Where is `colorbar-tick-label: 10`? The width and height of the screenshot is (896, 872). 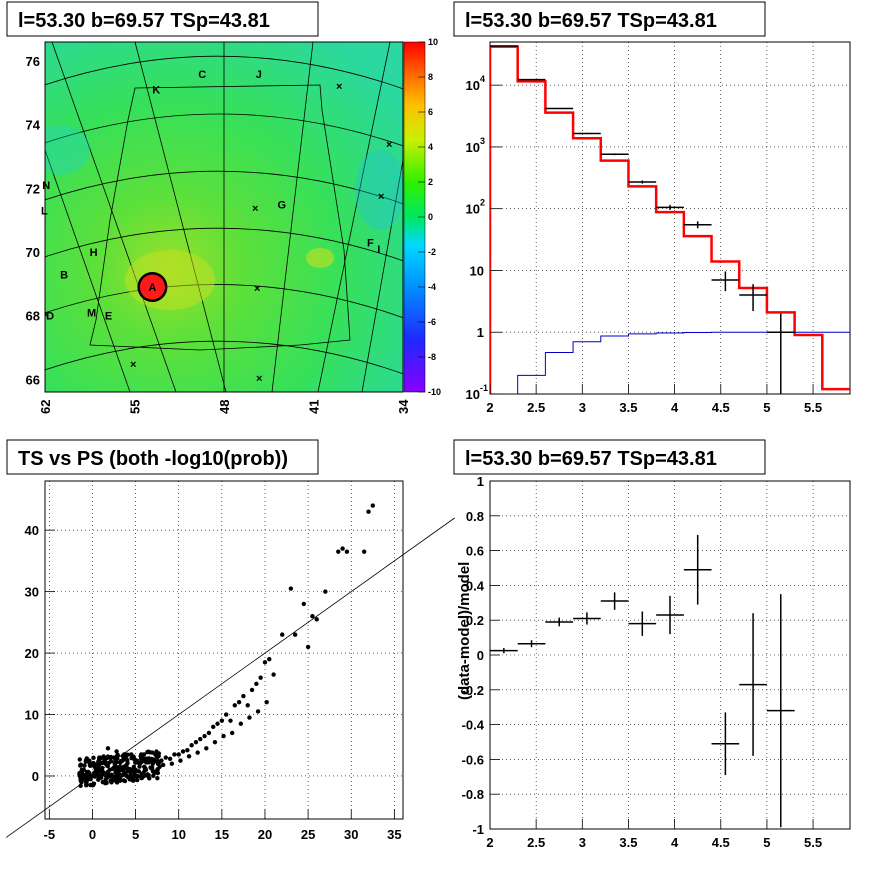 colorbar-tick-label: 10 is located at coordinates (433, 42).